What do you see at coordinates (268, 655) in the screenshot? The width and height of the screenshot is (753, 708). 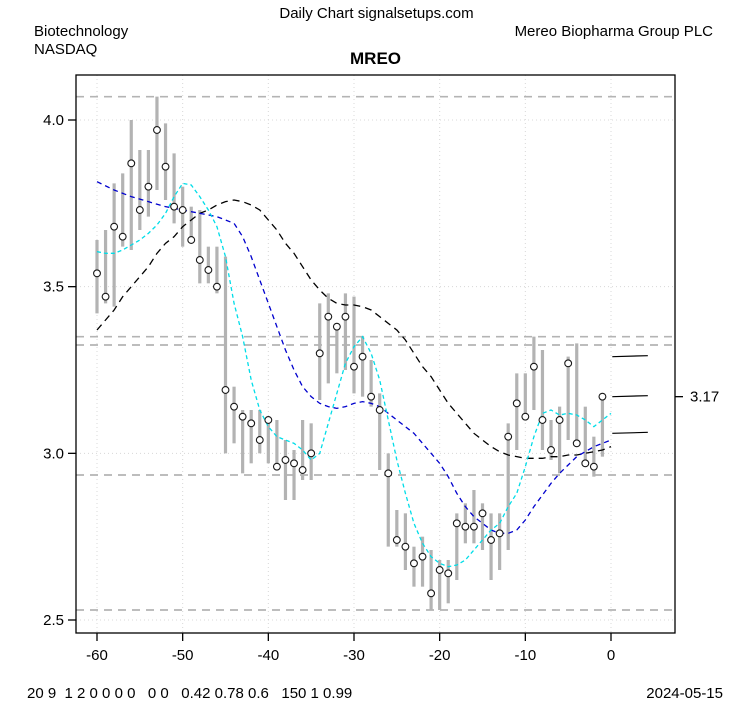 I see `x-tick-label: -40` at bounding box center [268, 655].